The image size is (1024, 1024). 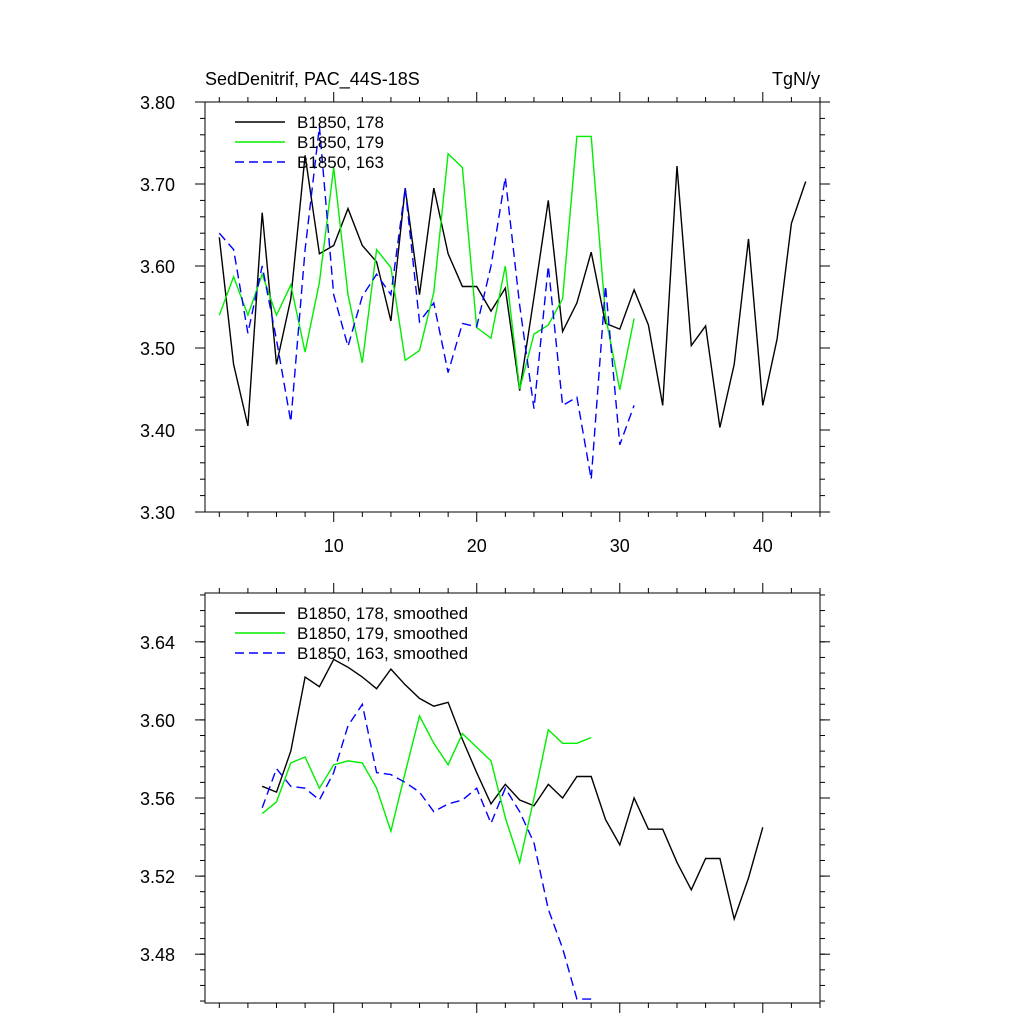 I want to click on y-tick-label: 3.52, so click(x=157, y=877).